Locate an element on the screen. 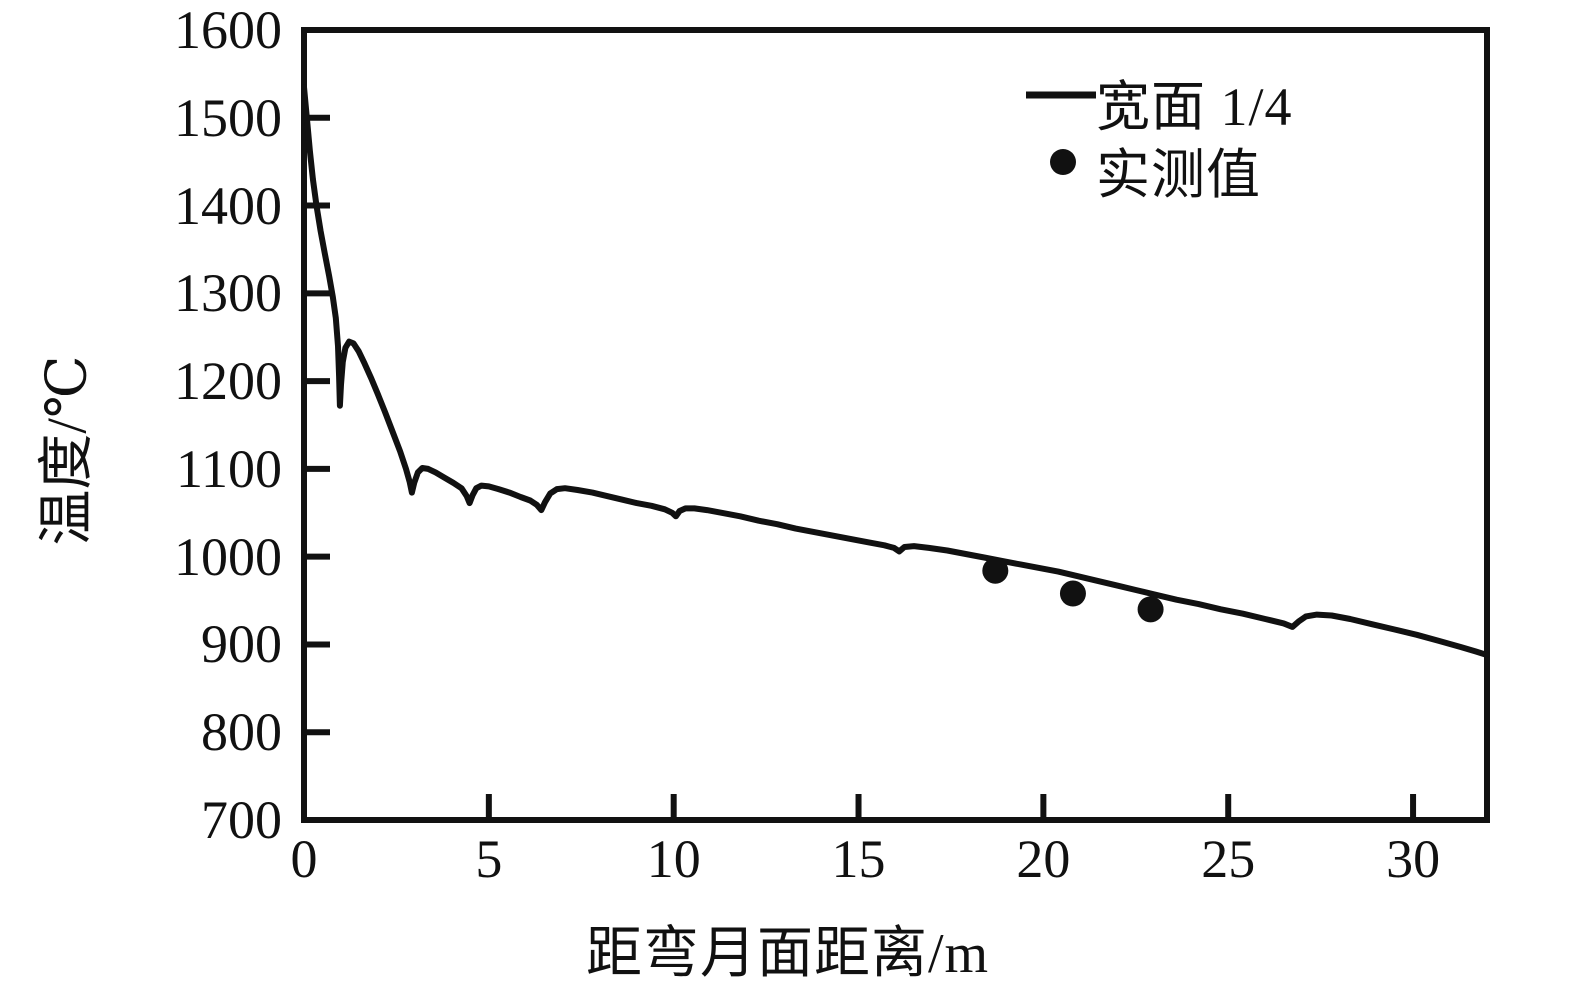  y-tick-label: 1300 is located at coordinates (228, 293).